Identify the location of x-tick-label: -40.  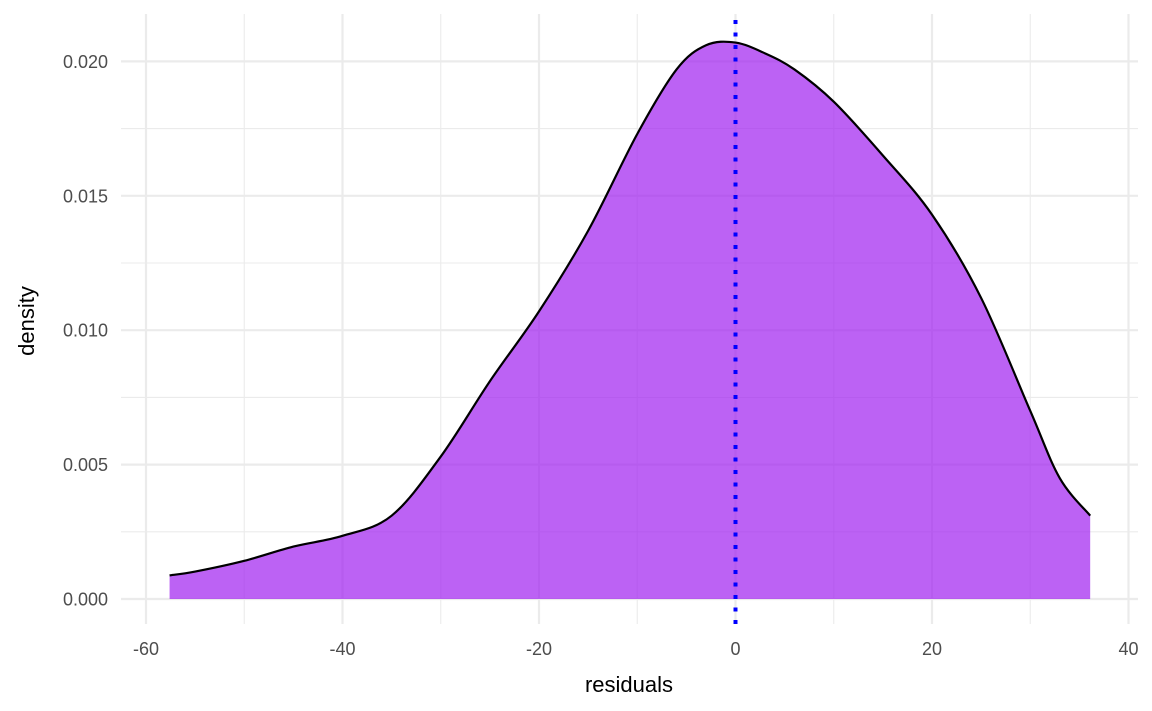
(342, 649).